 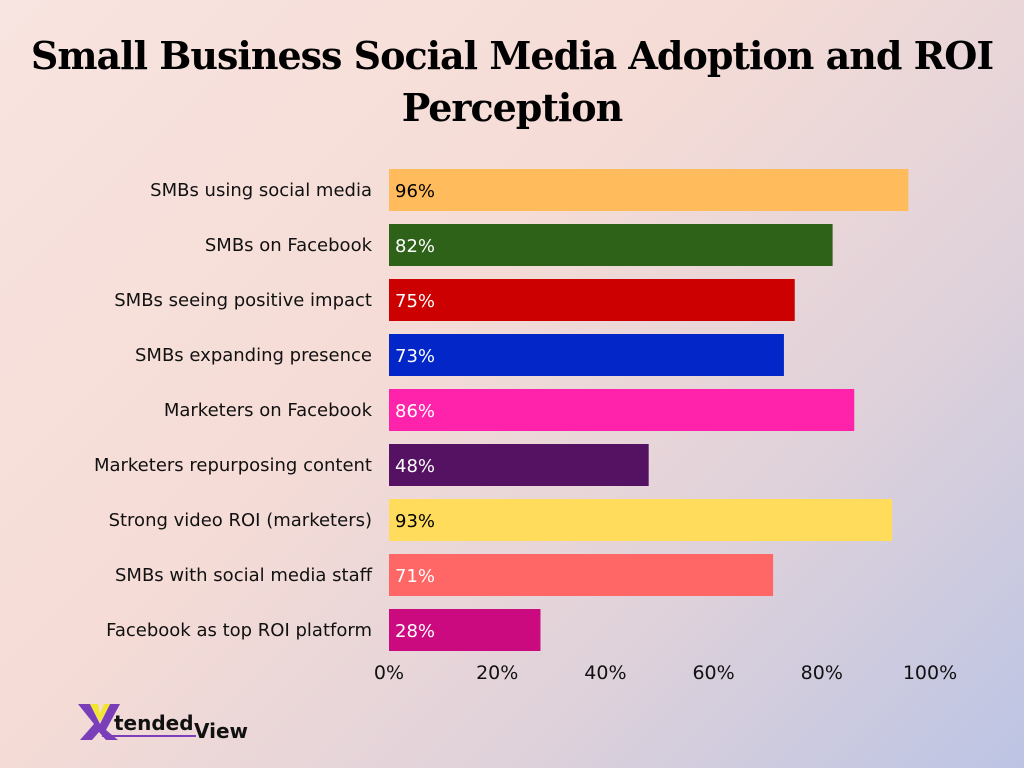 What do you see at coordinates (415, 466) in the screenshot?
I see `data-label: 48%` at bounding box center [415, 466].